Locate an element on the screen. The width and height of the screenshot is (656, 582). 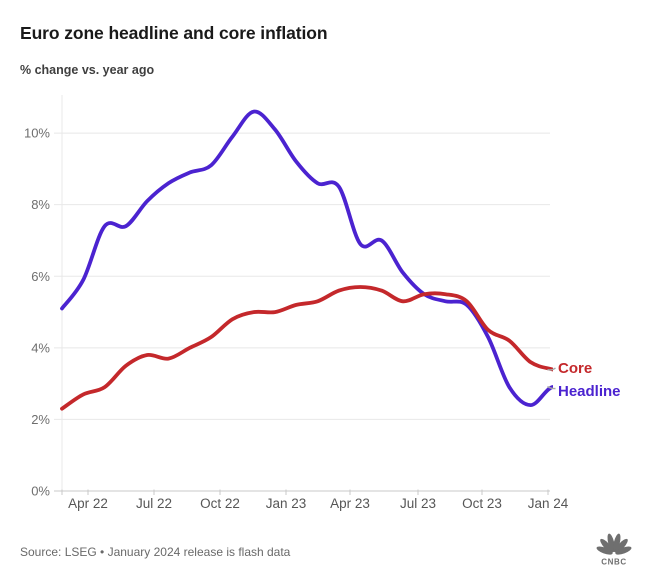
y-tick-label: 6% is located at coordinates (40, 276).